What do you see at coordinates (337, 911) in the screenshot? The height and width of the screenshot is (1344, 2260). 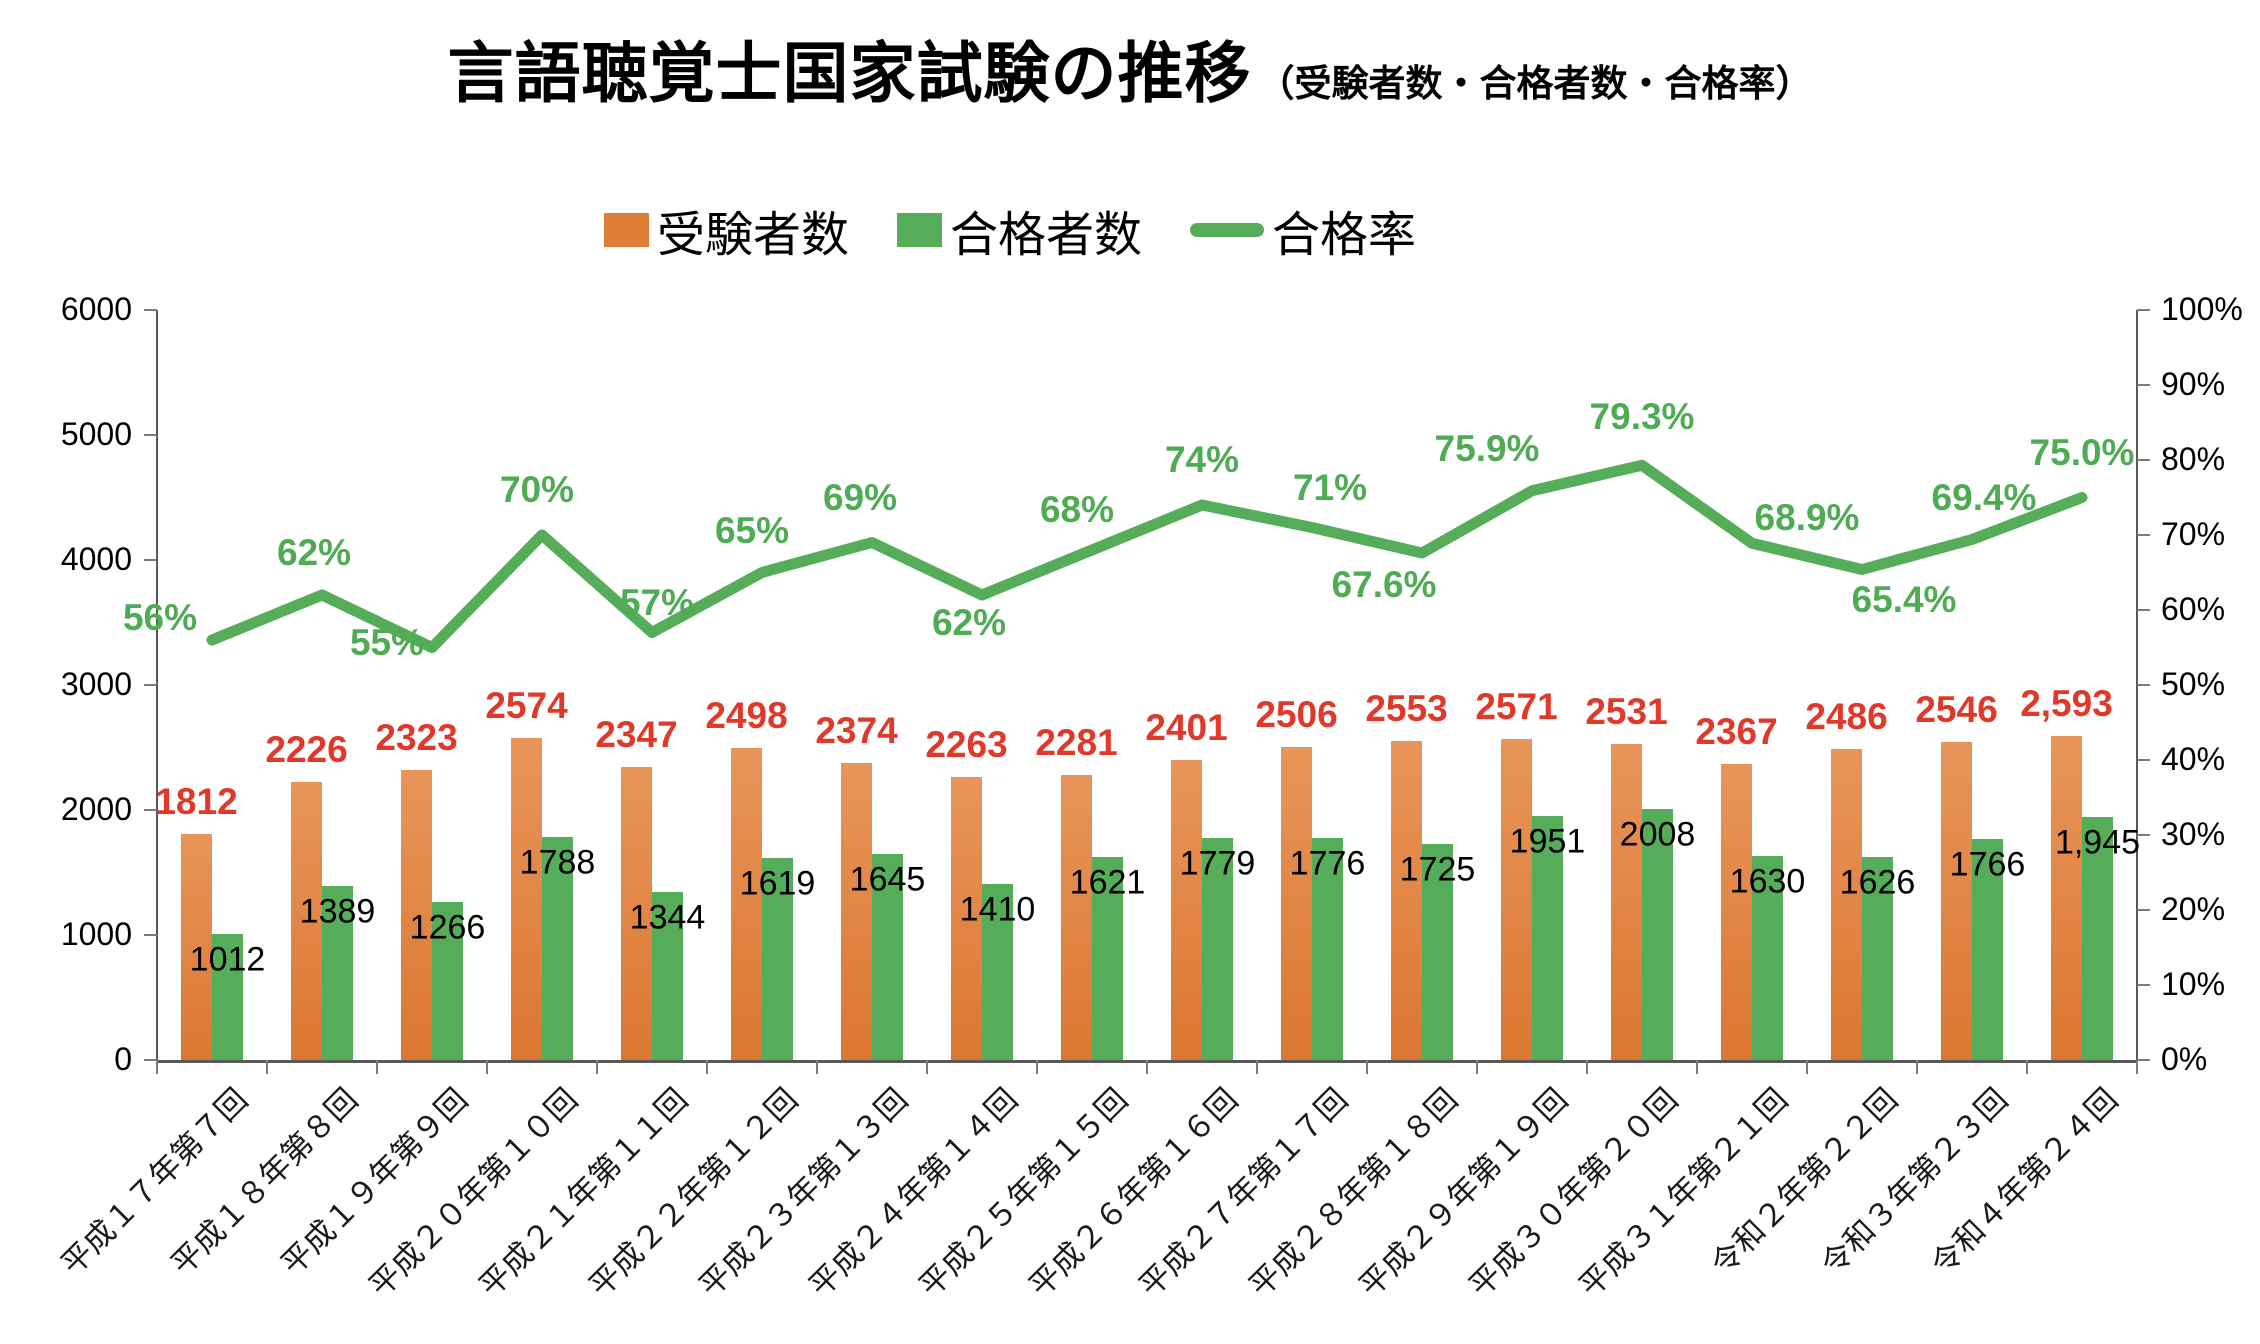 I see `passers-value-label: 1389` at bounding box center [337, 911].